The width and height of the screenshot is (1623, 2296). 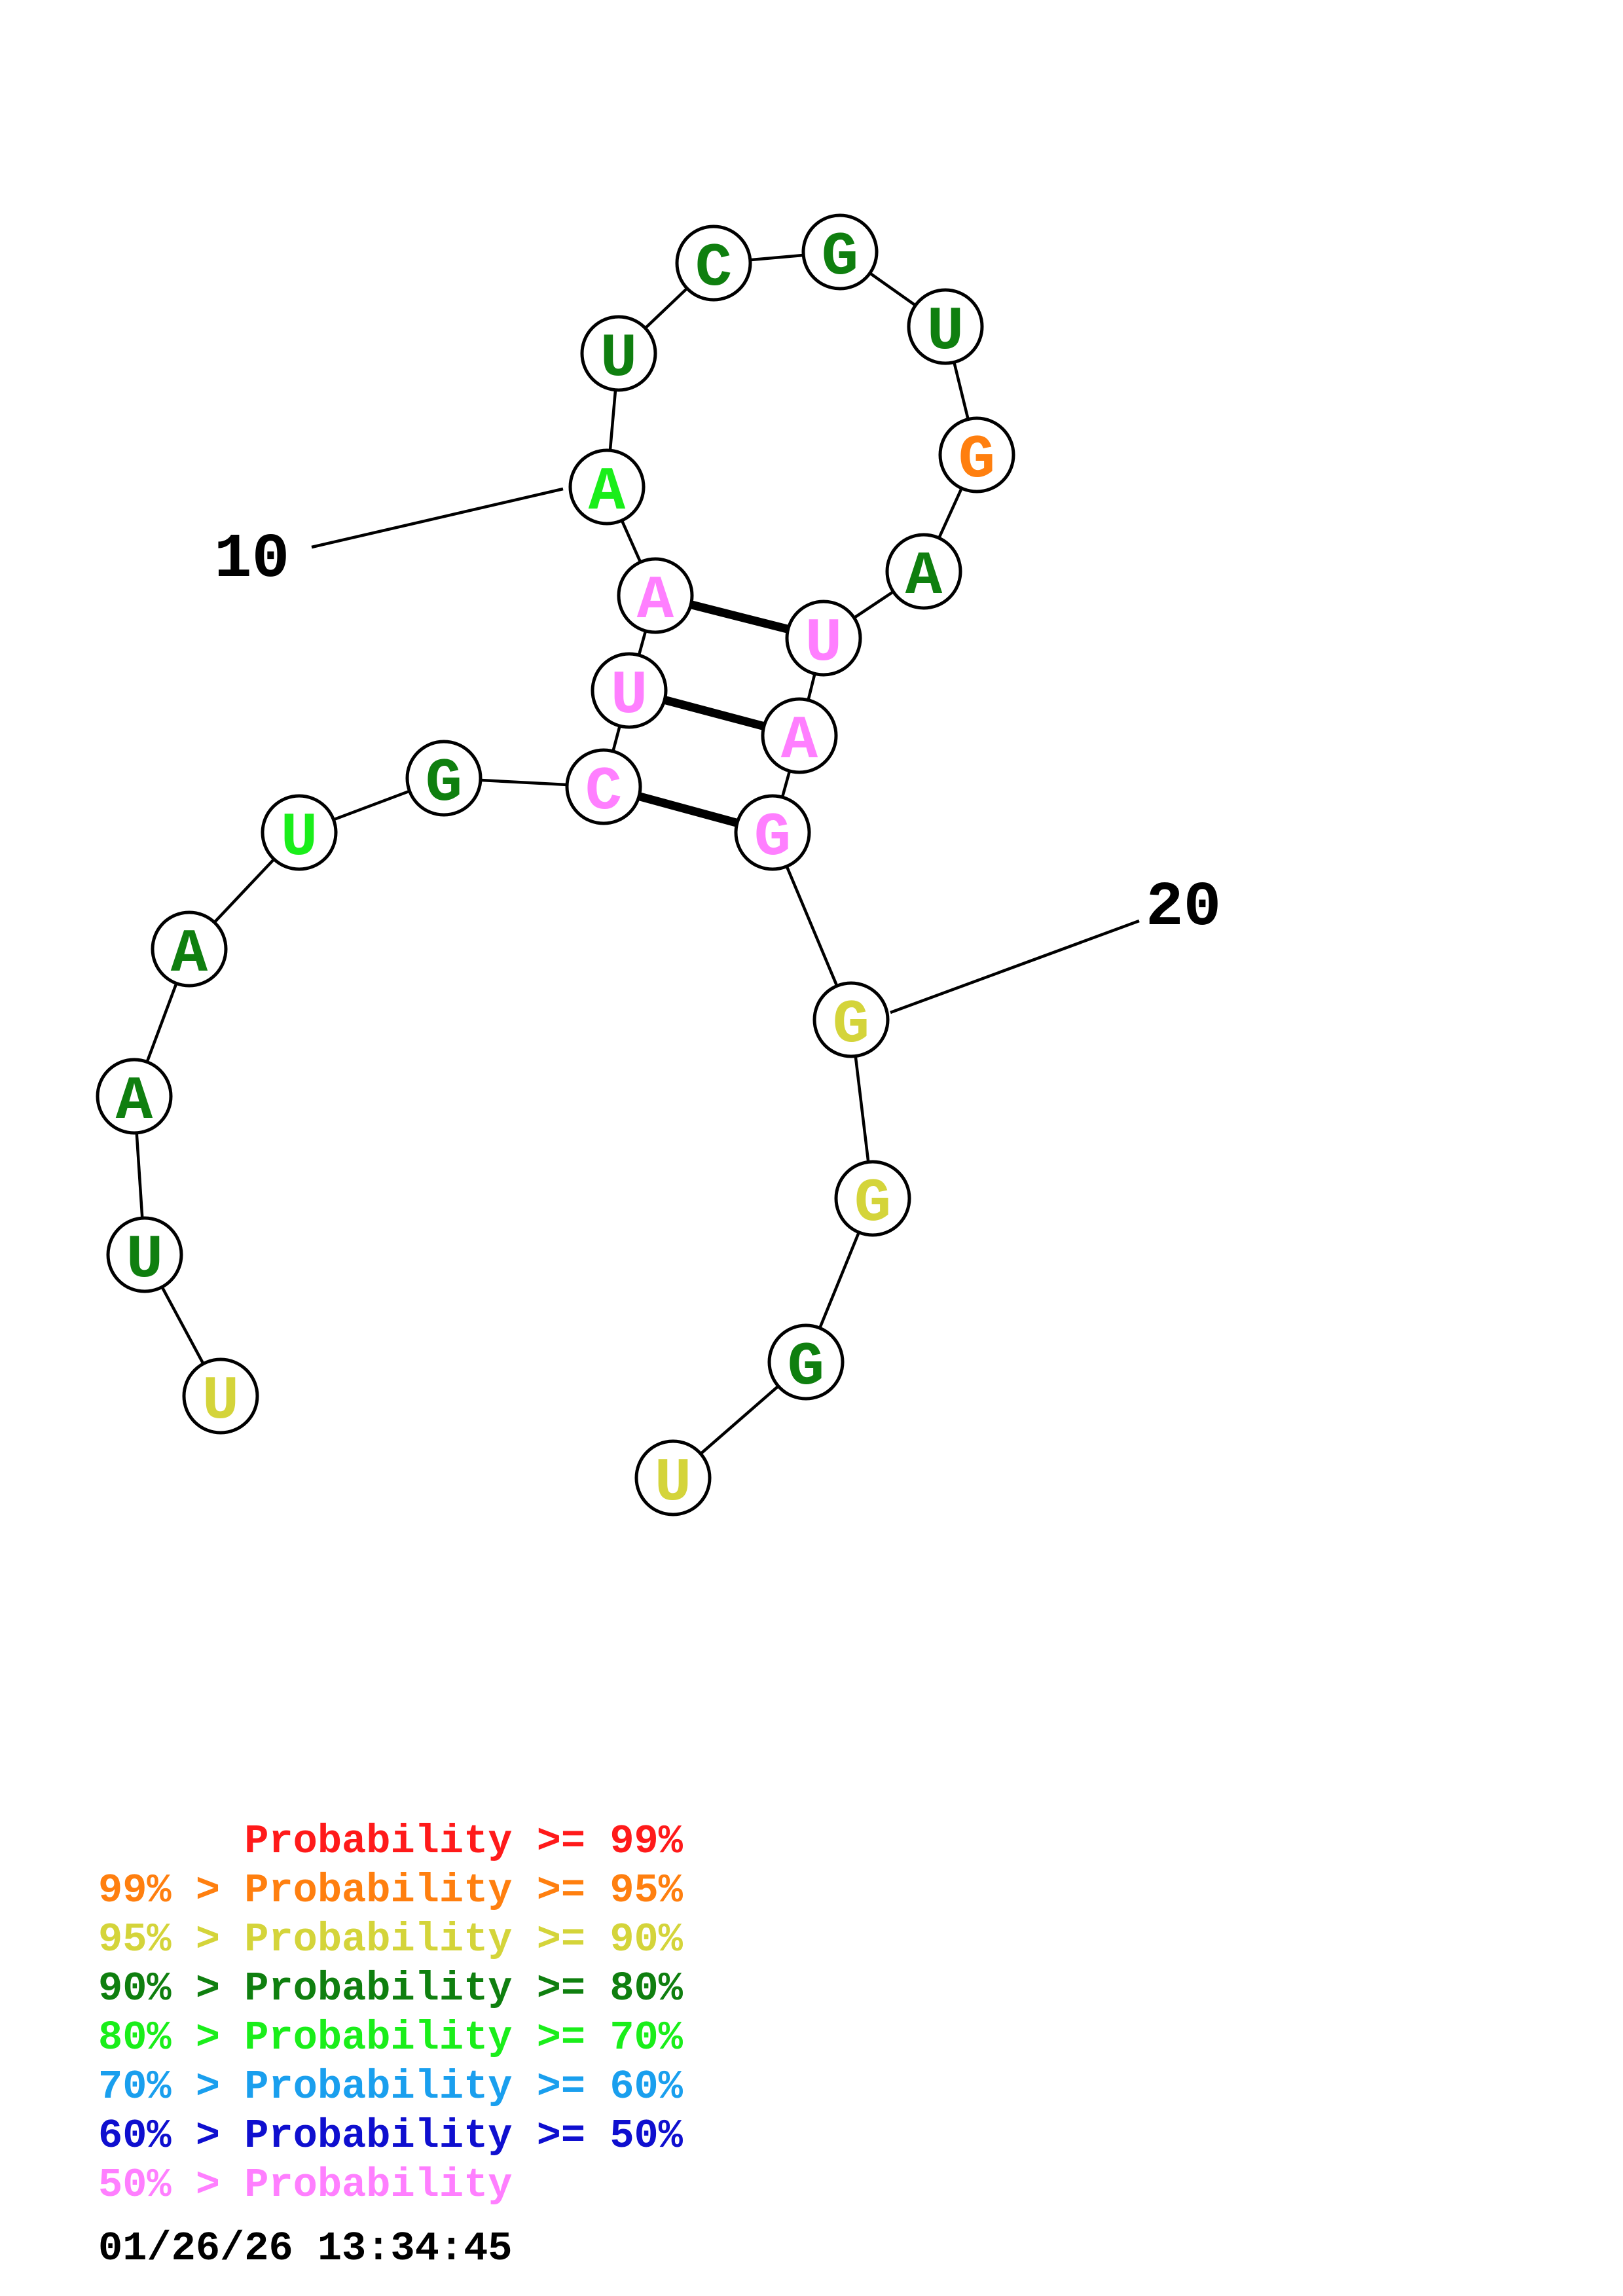 I want to click on nucleotide-9: A, so click(x=655, y=596).